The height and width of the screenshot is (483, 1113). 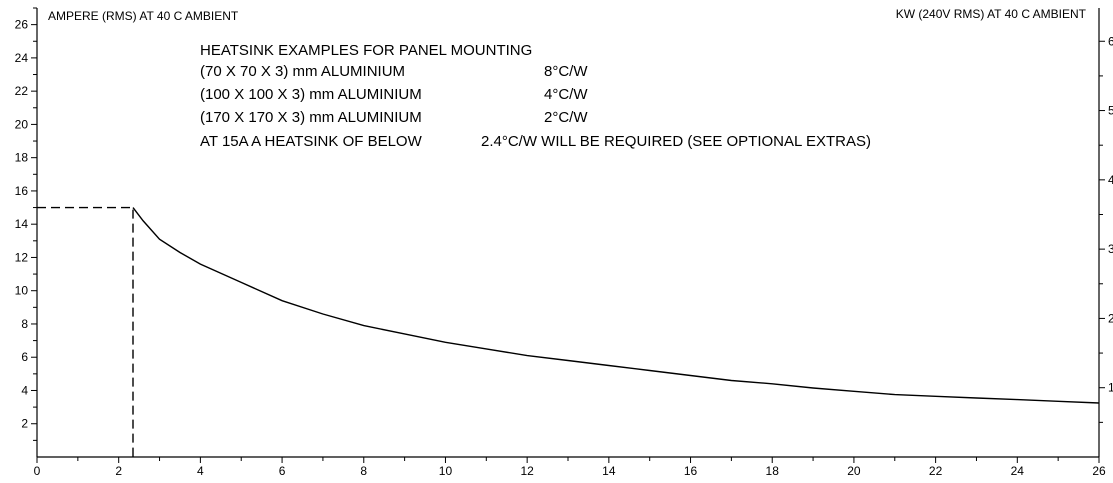 I want to click on x-tick-label: 4, so click(x=200, y=471).